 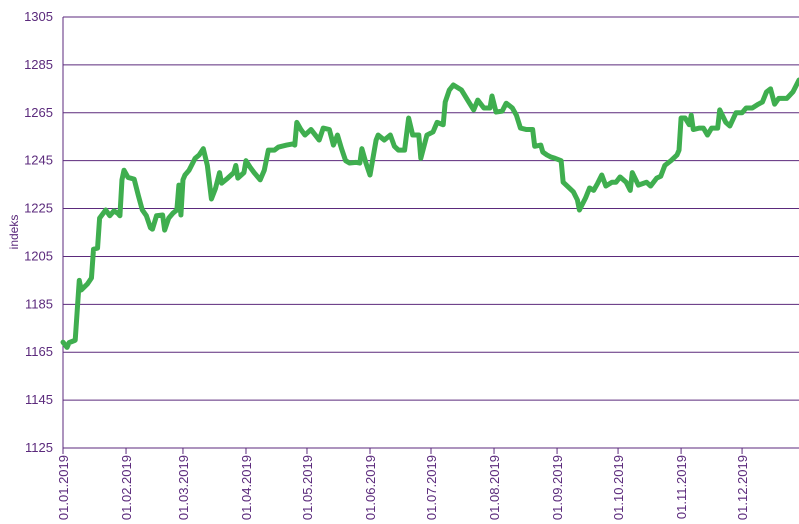 I want to click on y-tick-label: 1185, so click(x=39, y=303).